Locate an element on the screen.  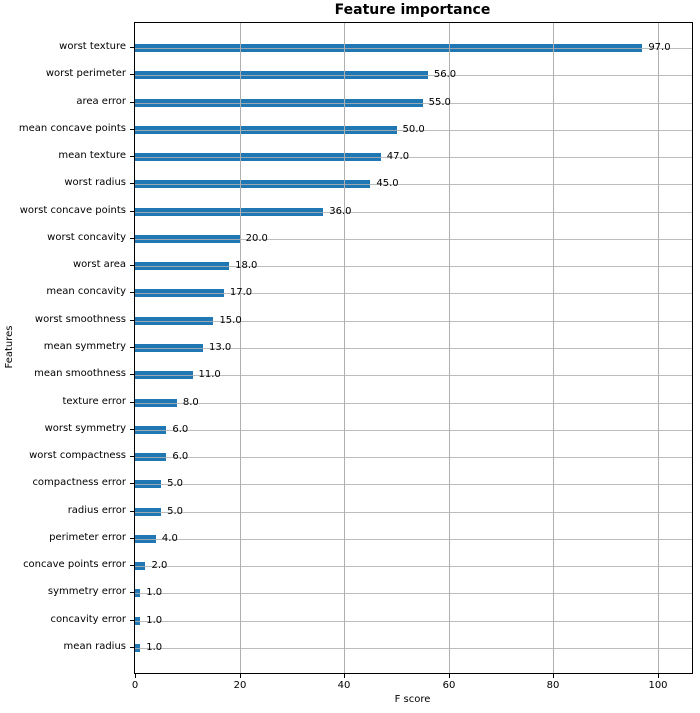
x-axis-label: F score is located at coordinates (412, 699).